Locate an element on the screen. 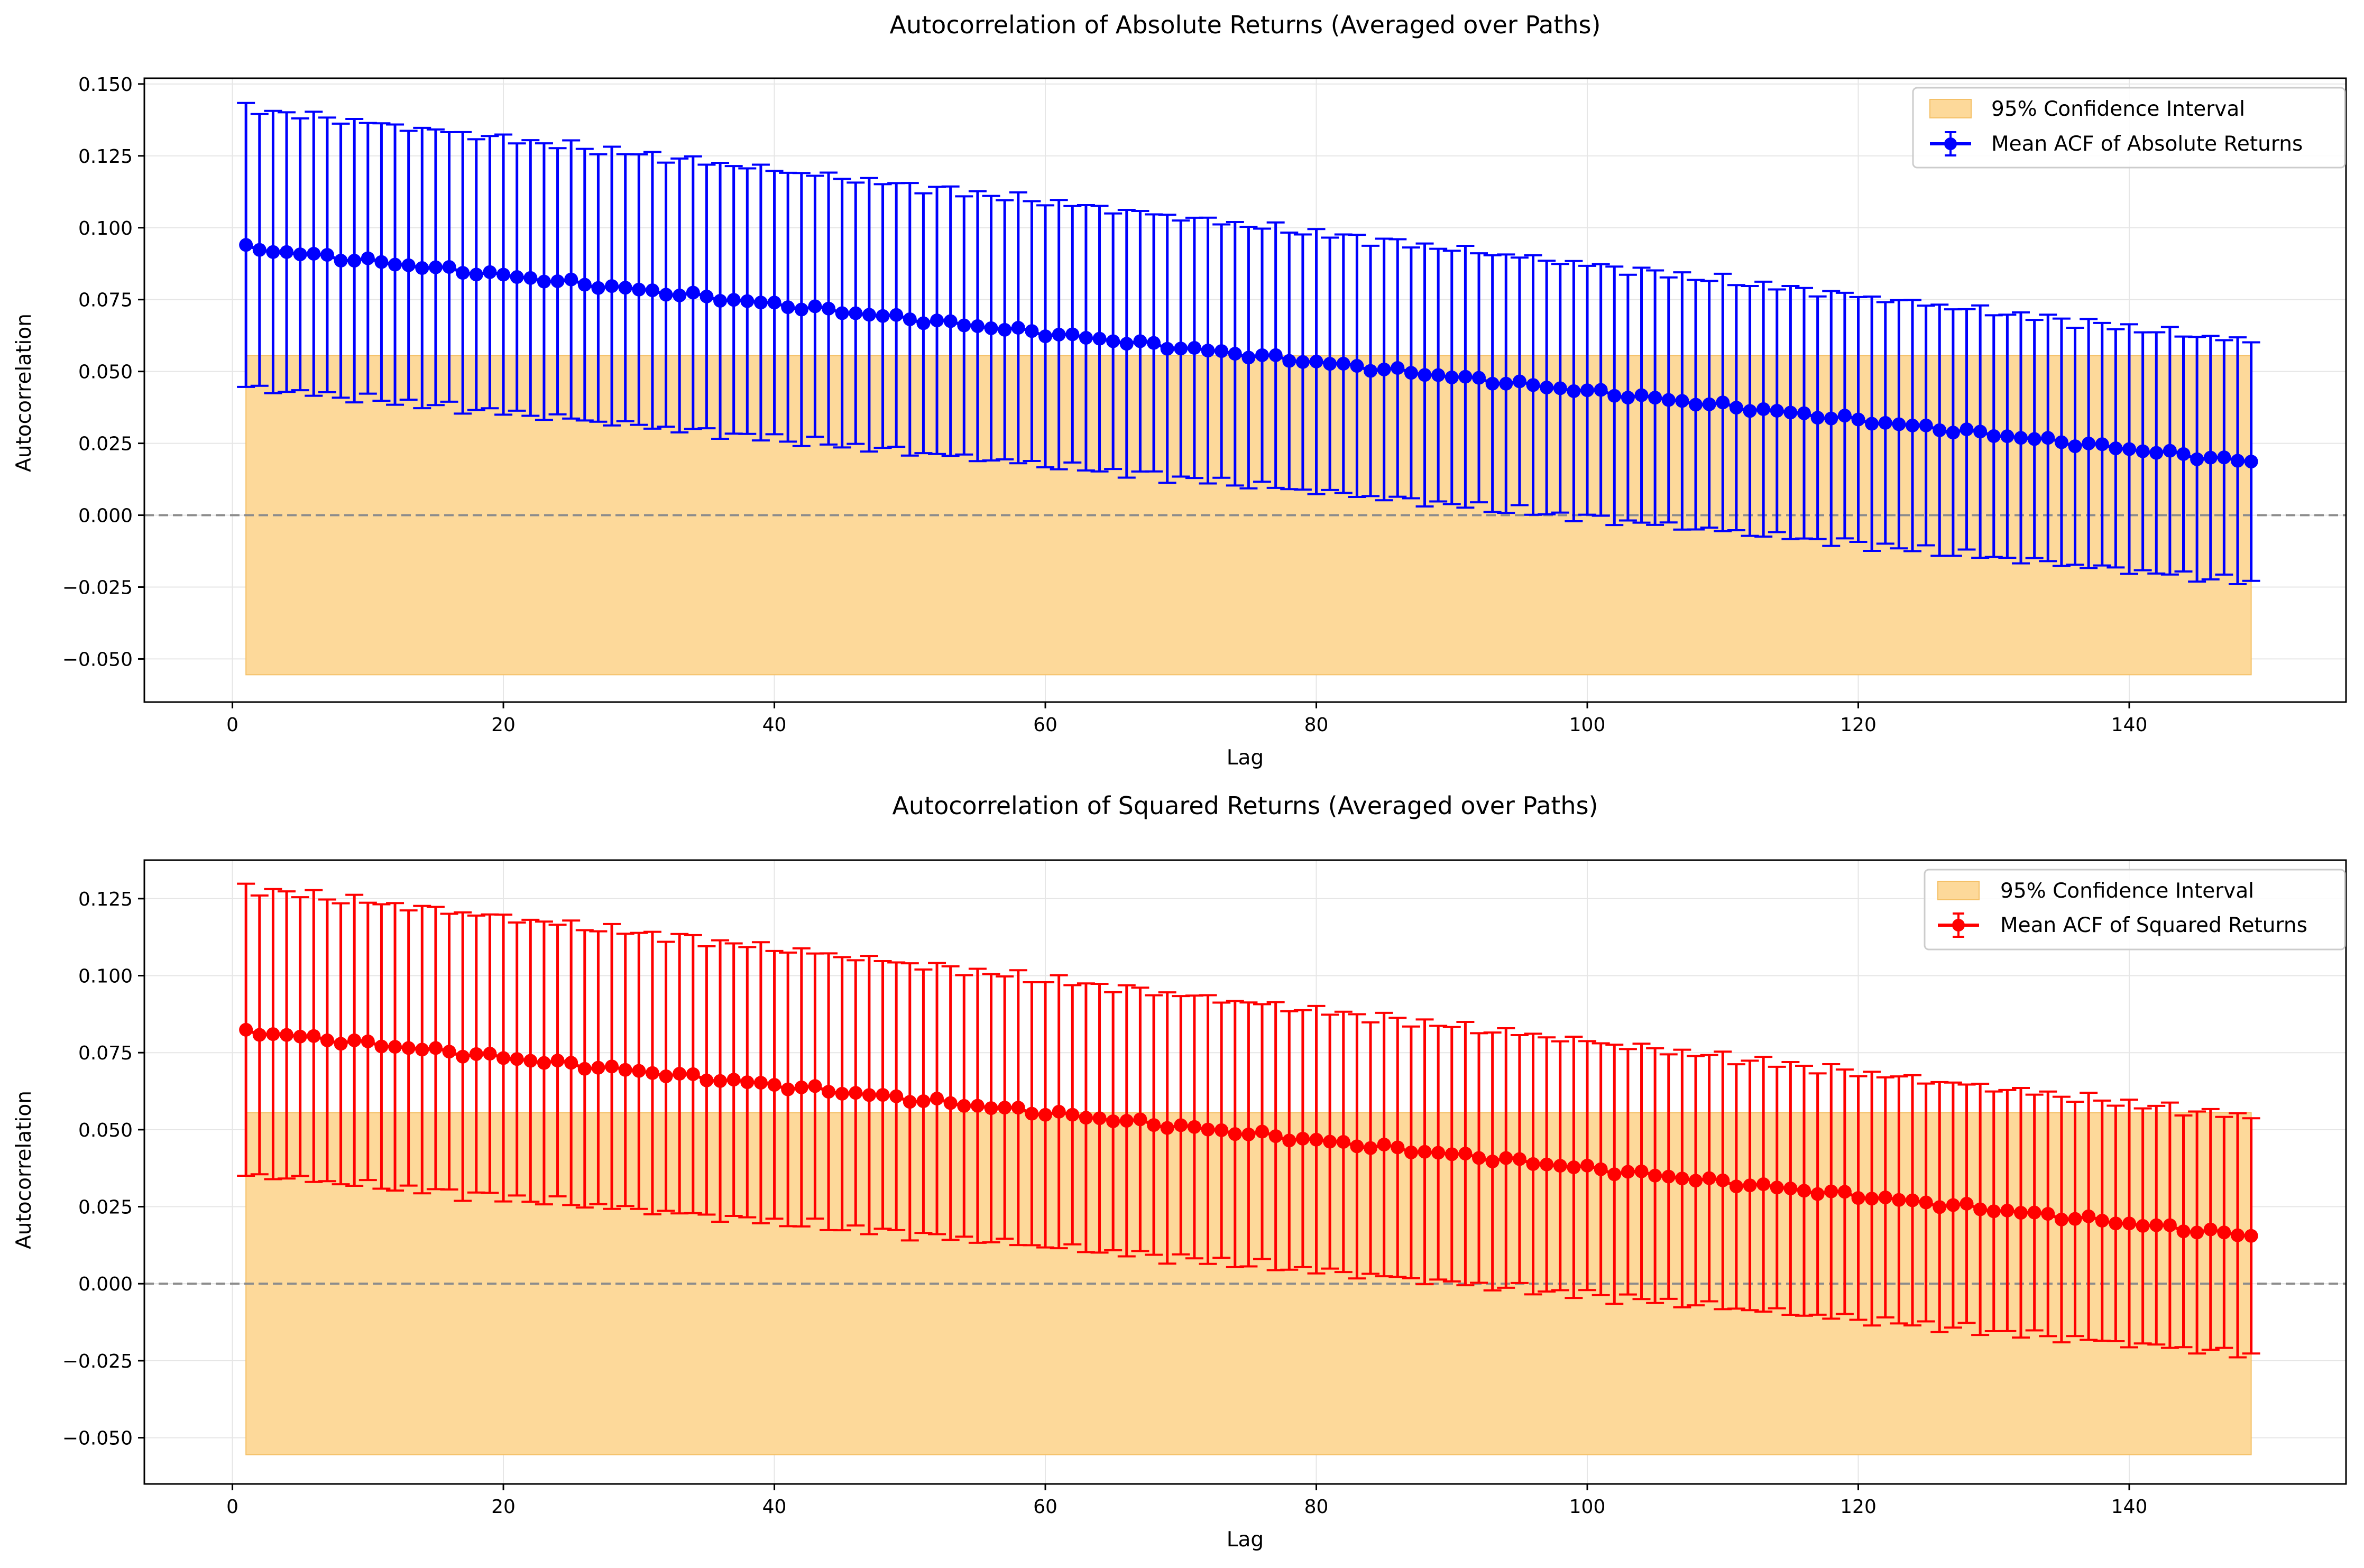 This screenshot has width=2364, height=1568. y-tick-label: 0.075 is located at coordinates (105, 1053).